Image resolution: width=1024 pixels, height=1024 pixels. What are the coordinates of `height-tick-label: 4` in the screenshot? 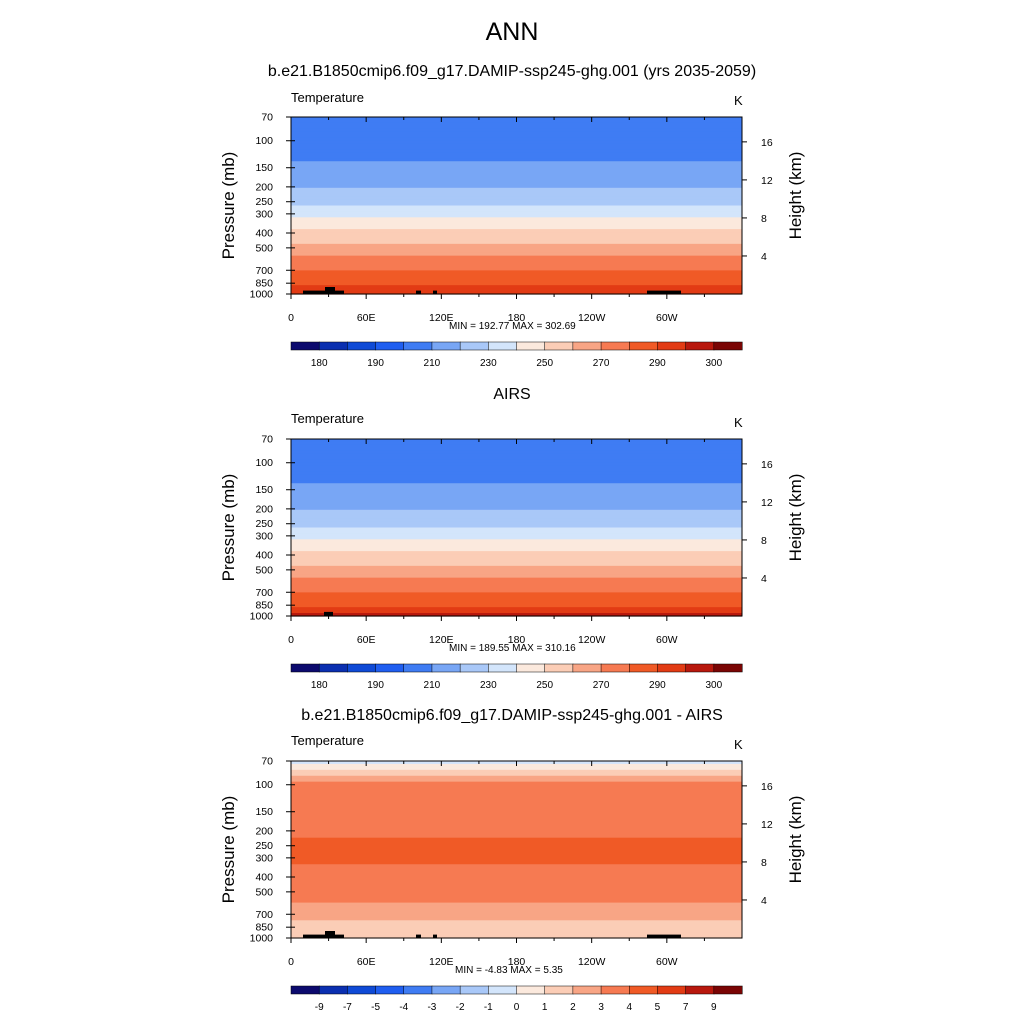 It's located at (764, 257).